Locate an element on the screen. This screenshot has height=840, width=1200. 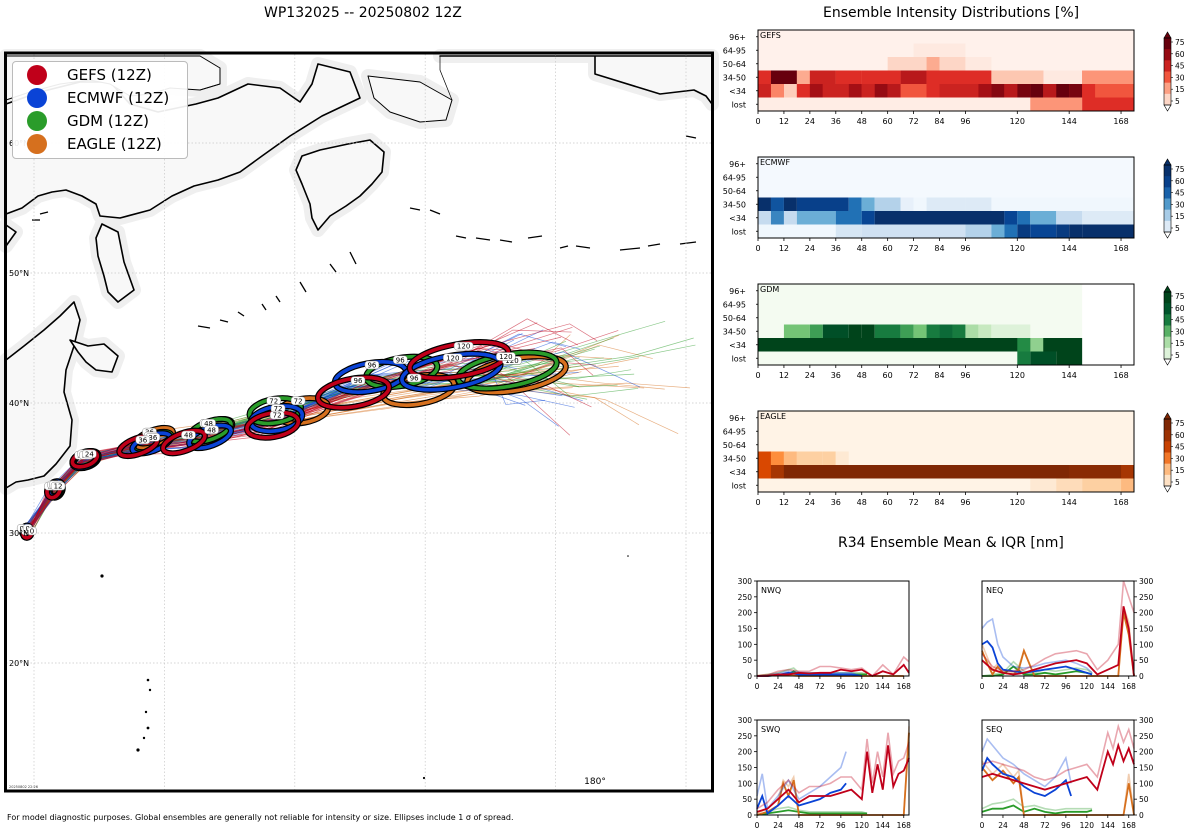
legend-label-gdm: GDM (12Z) is located at coordinates (108, 121).